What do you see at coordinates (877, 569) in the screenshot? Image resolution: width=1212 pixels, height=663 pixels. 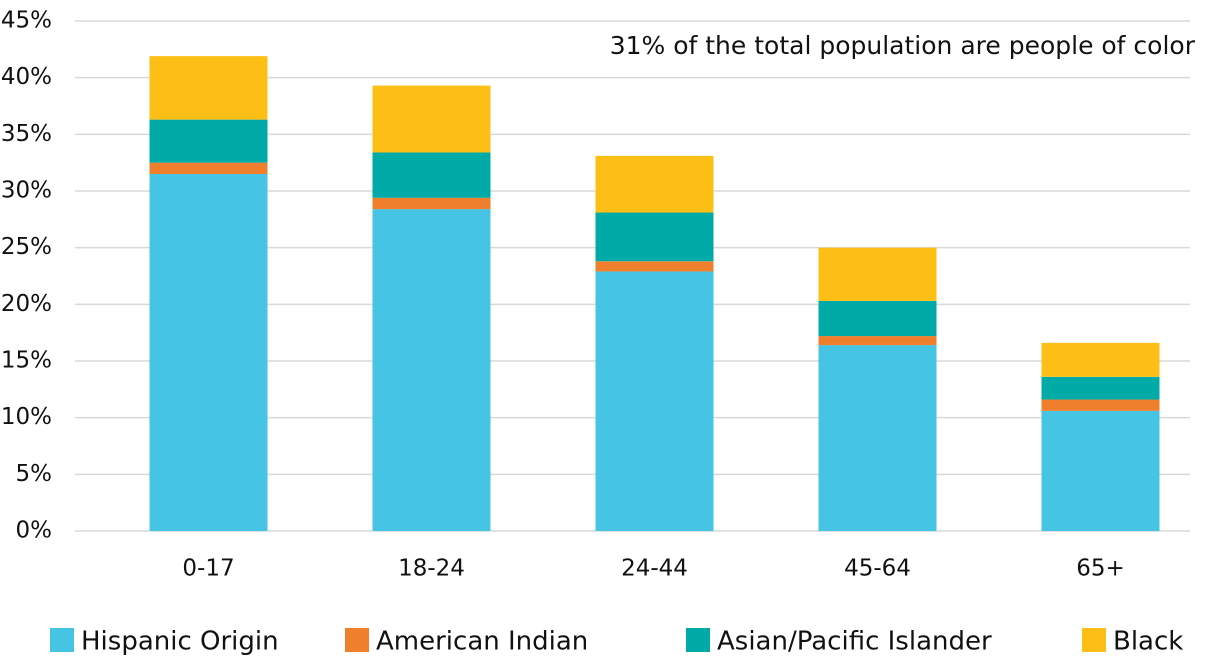 I see `x-tick-label: 45-64` at bounding box center [877, 569].